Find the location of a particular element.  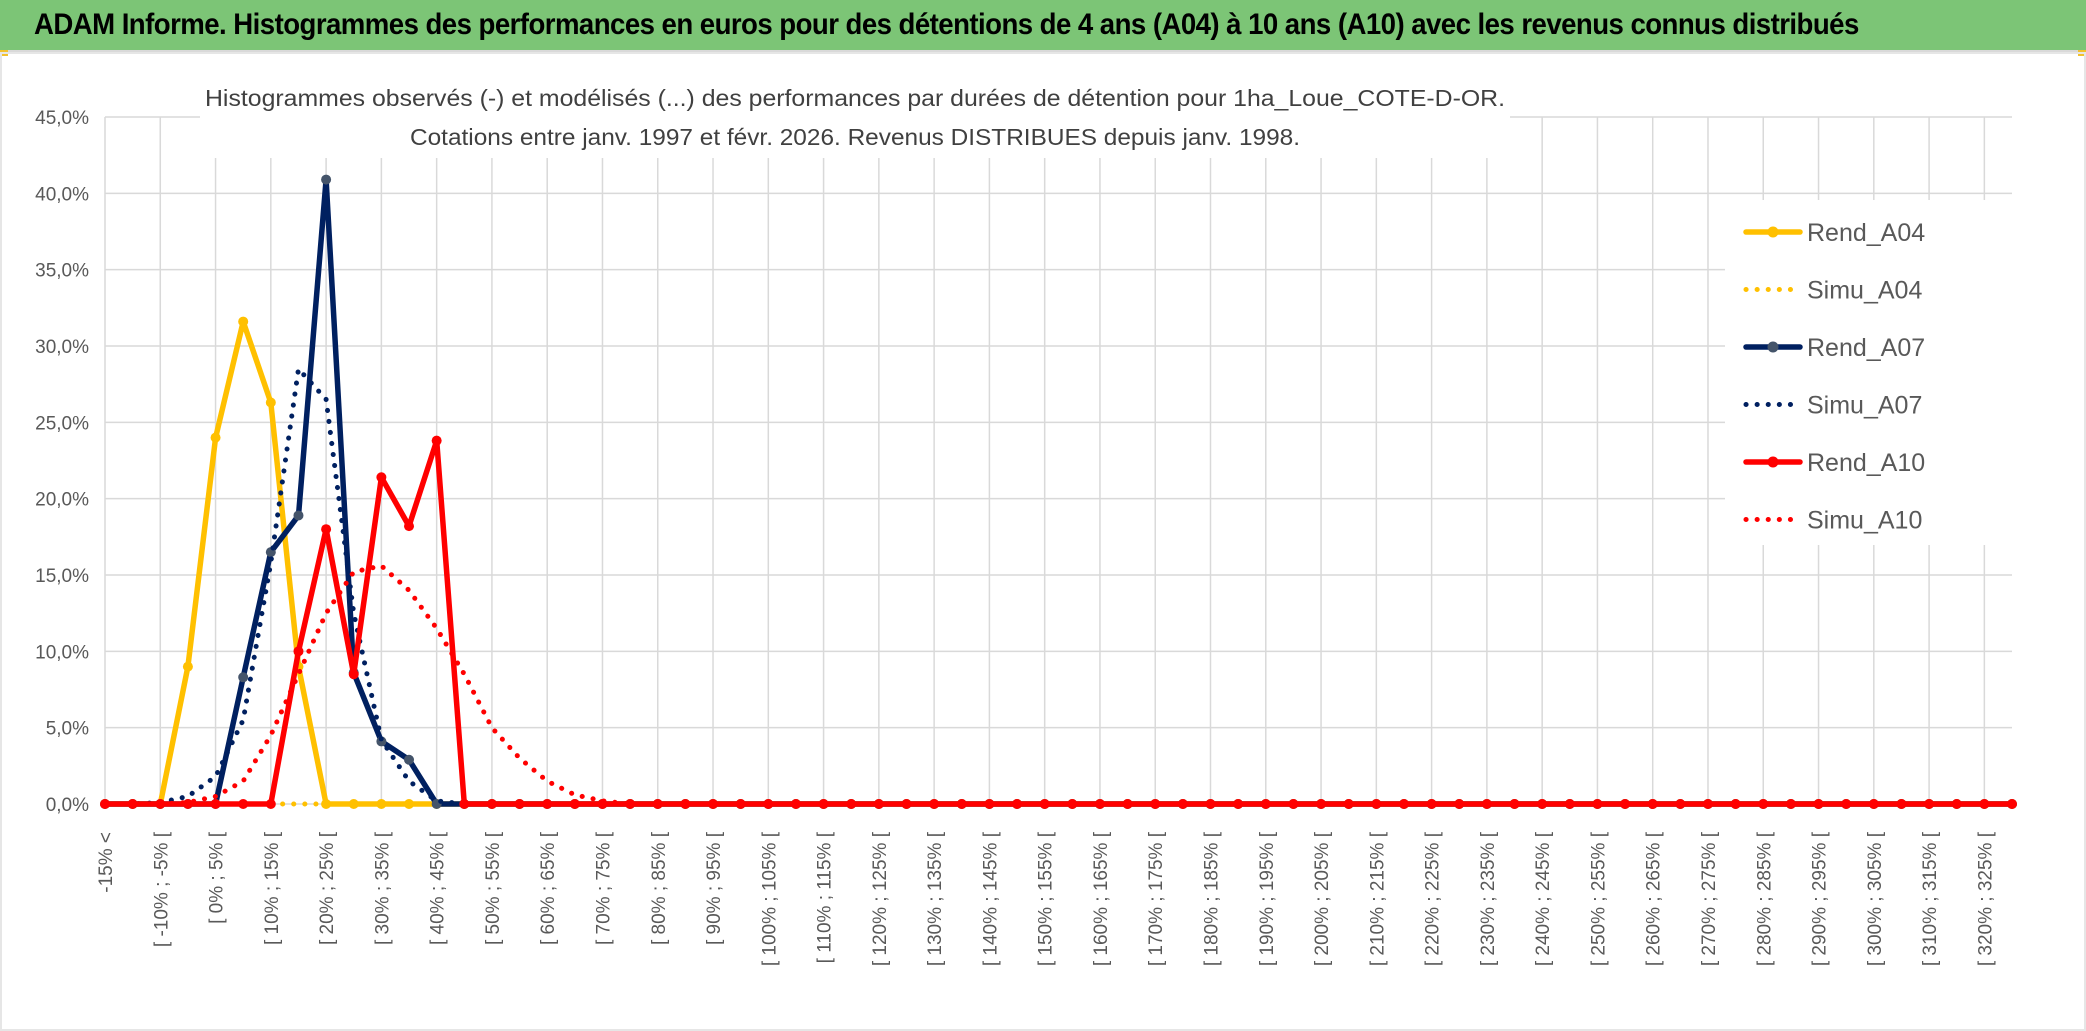

legend-label-simu-a10: Simu_A10 is located at coordinates (1864, 521).